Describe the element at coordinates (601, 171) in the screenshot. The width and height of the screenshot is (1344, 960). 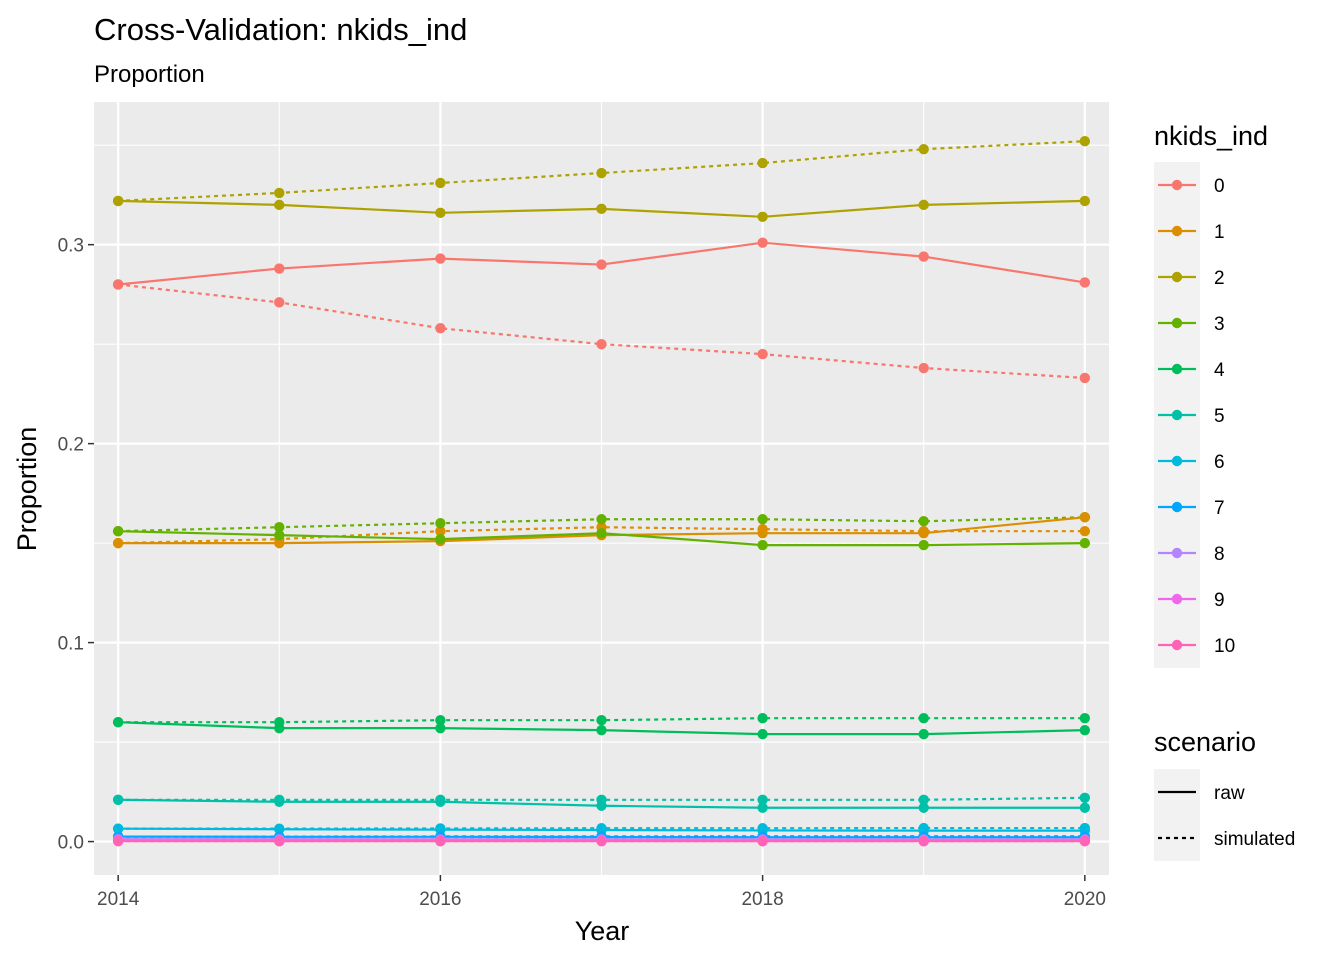
I see `series-2-simulated` at that location.